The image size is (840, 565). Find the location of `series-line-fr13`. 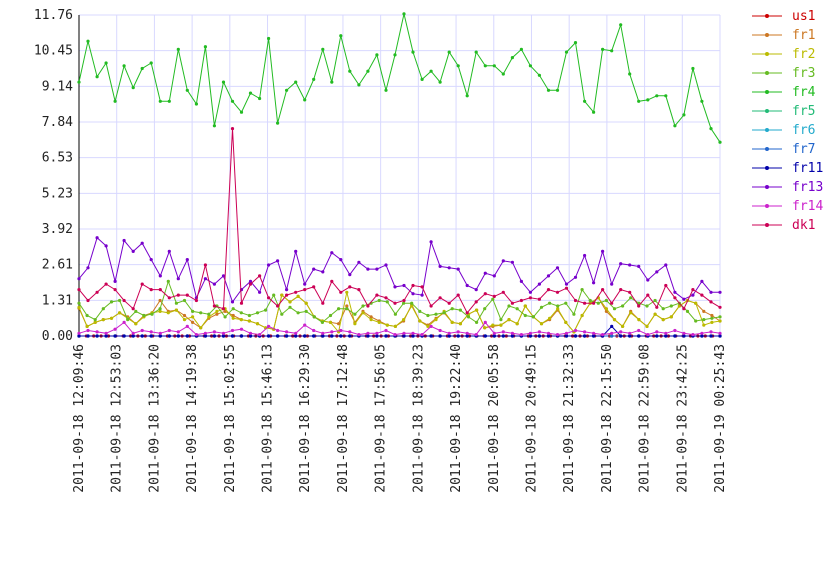

series-line-fr13 is located at coordinates (399, 269).